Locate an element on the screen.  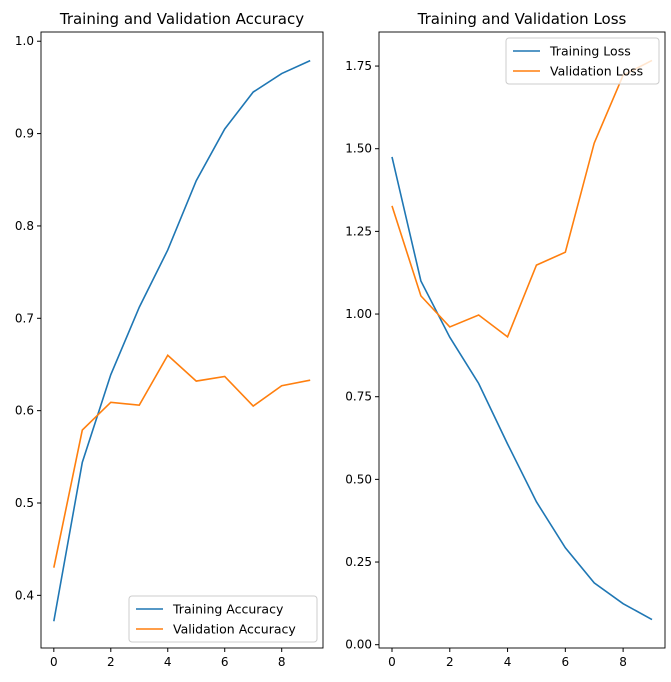
y-tick-label: 0.25 is located at coordinates (358, 562).